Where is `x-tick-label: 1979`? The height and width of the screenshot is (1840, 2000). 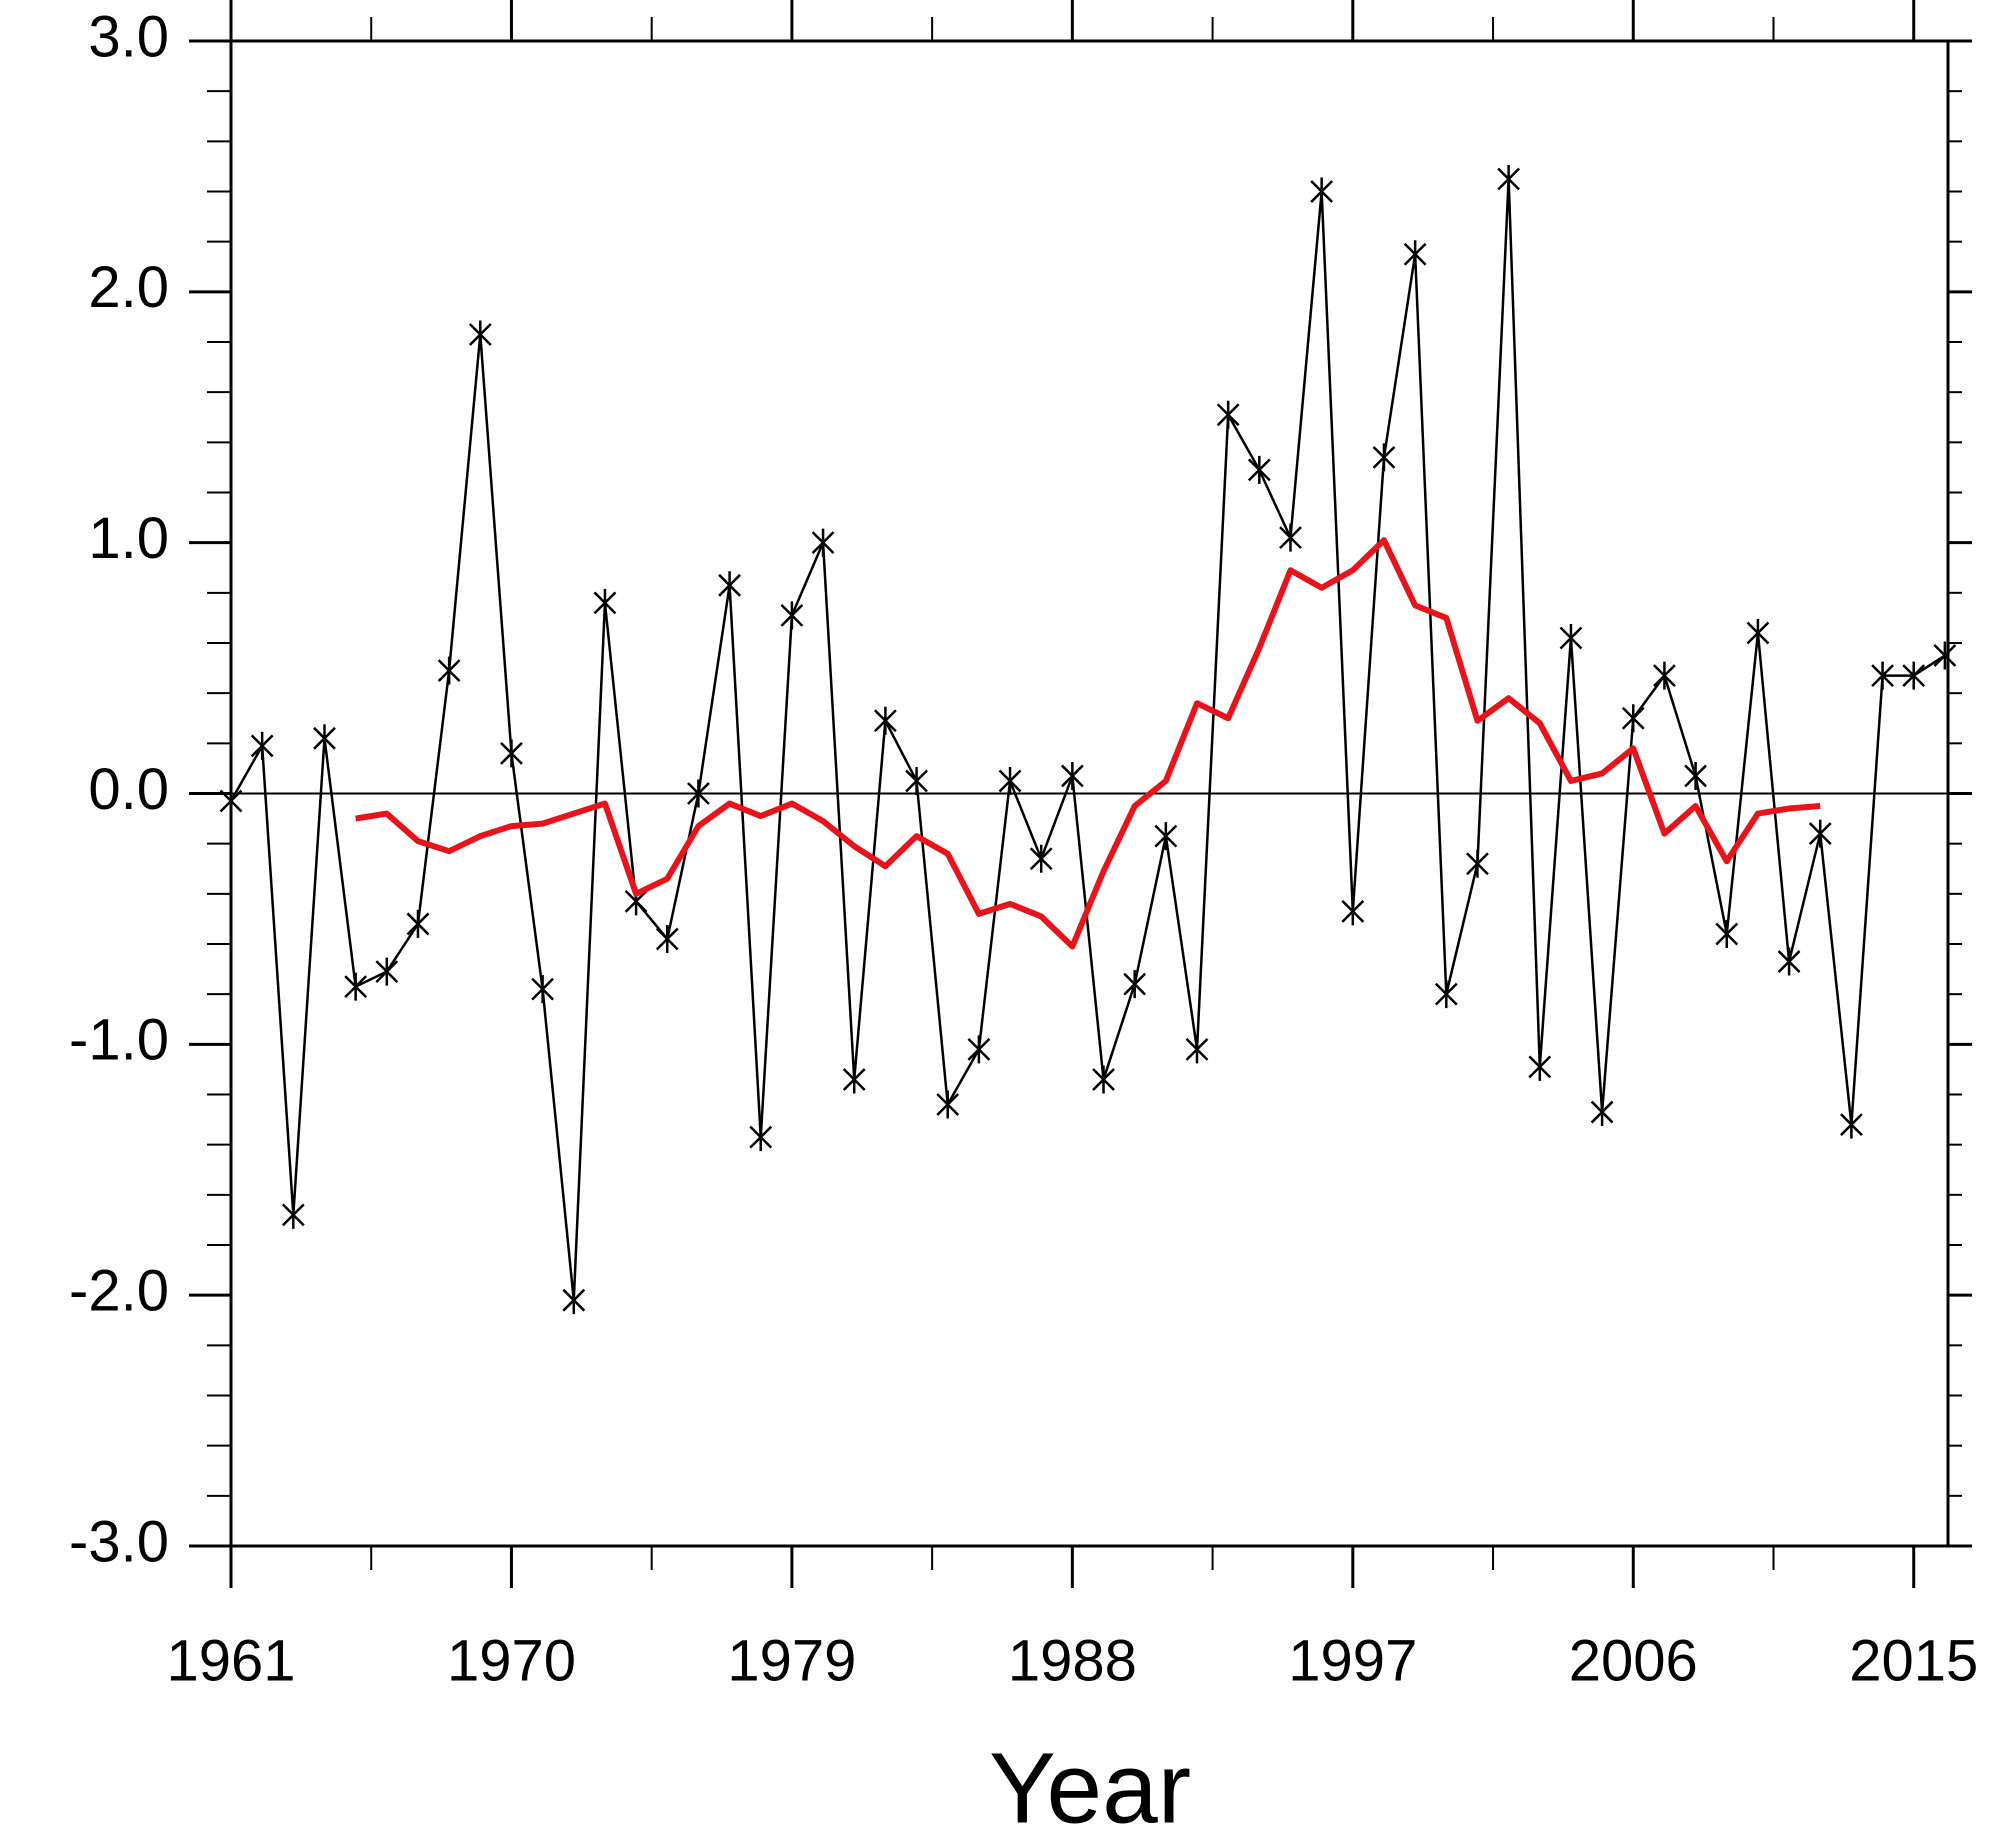 x-tick-label: 1979 is located at coordinates (791, 1660).